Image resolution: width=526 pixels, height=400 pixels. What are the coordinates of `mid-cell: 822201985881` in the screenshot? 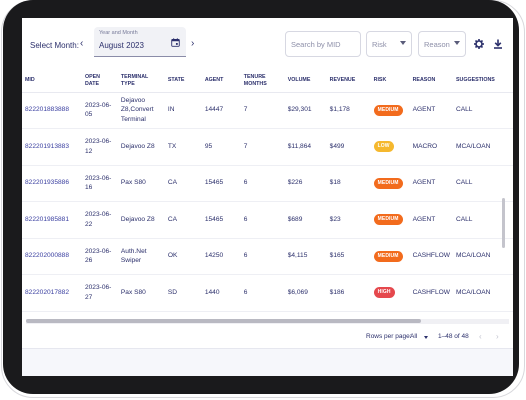 It's located at (52, 220).